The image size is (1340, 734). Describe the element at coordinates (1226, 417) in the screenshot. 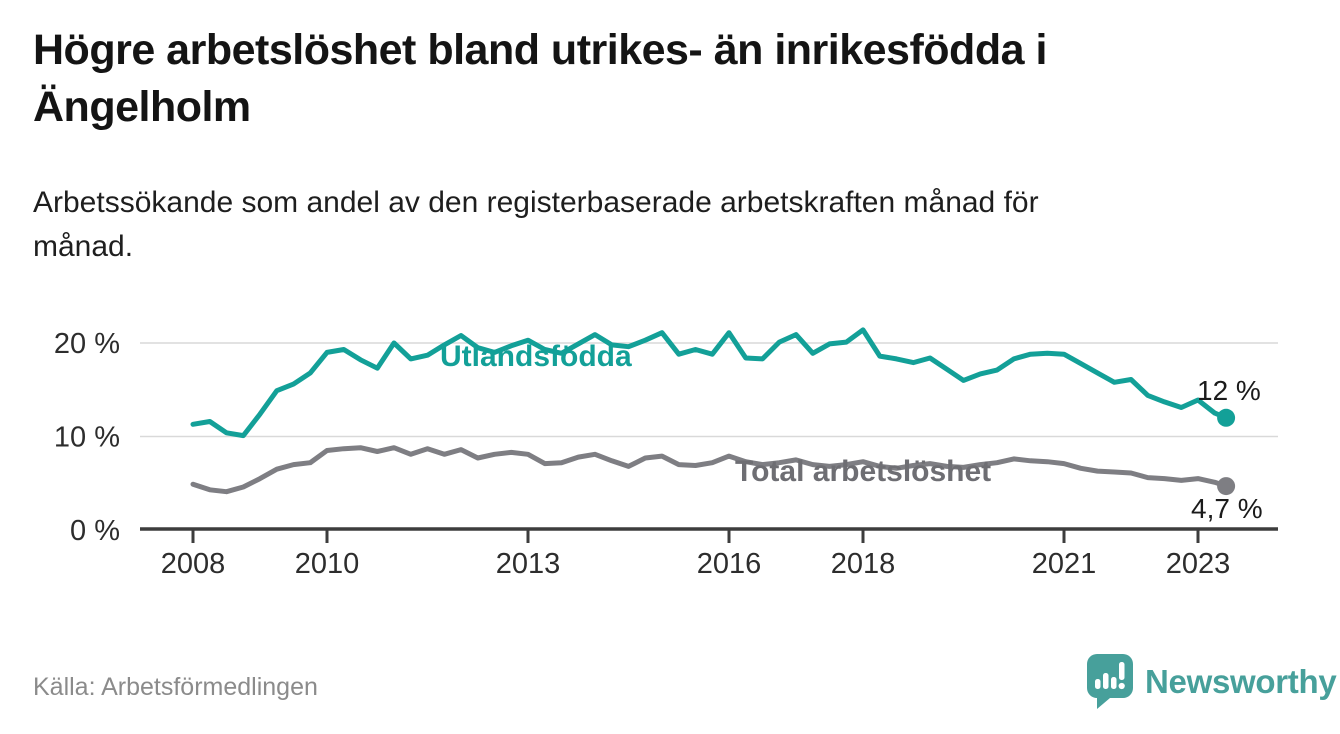

I see `series-end-dot-utlandsf-dda` at that location.